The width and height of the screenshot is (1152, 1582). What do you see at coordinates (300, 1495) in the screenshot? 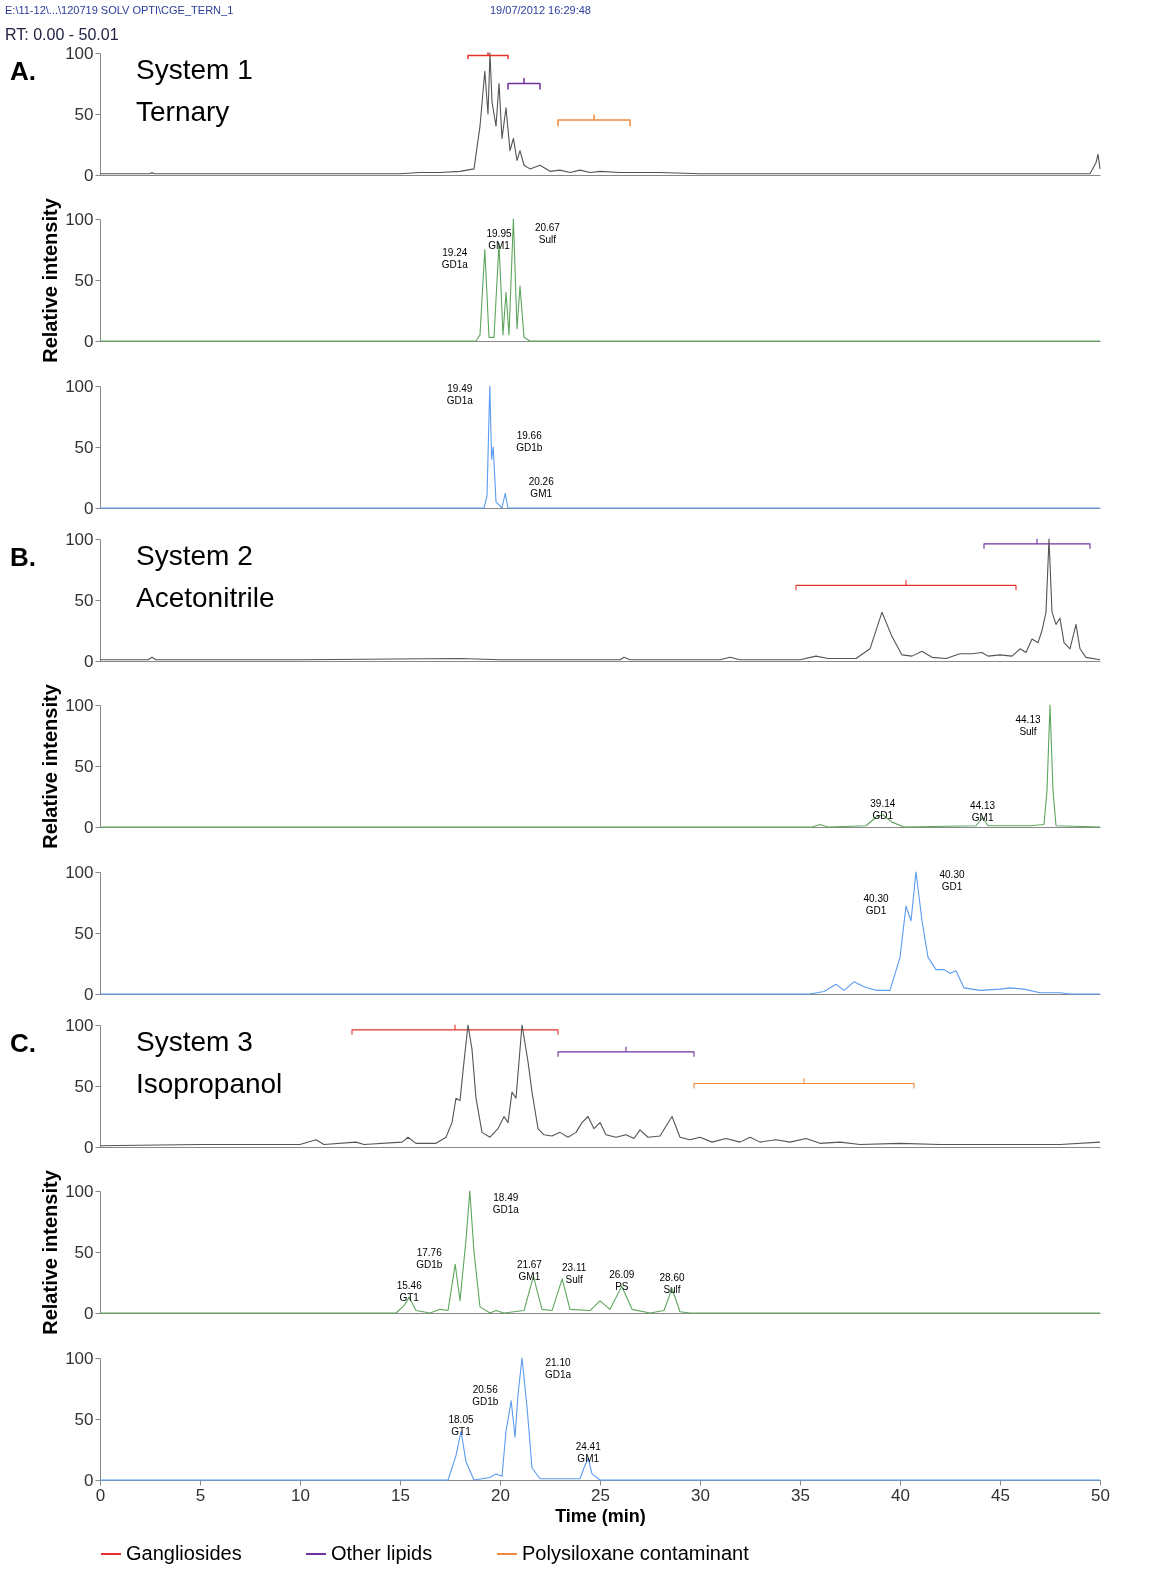
I see `x-tick-label: 10` at bounding box center [300, 1495].